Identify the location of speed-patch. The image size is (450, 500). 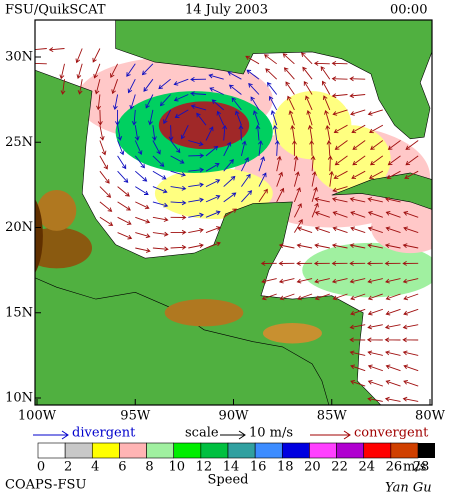
(213, 193).